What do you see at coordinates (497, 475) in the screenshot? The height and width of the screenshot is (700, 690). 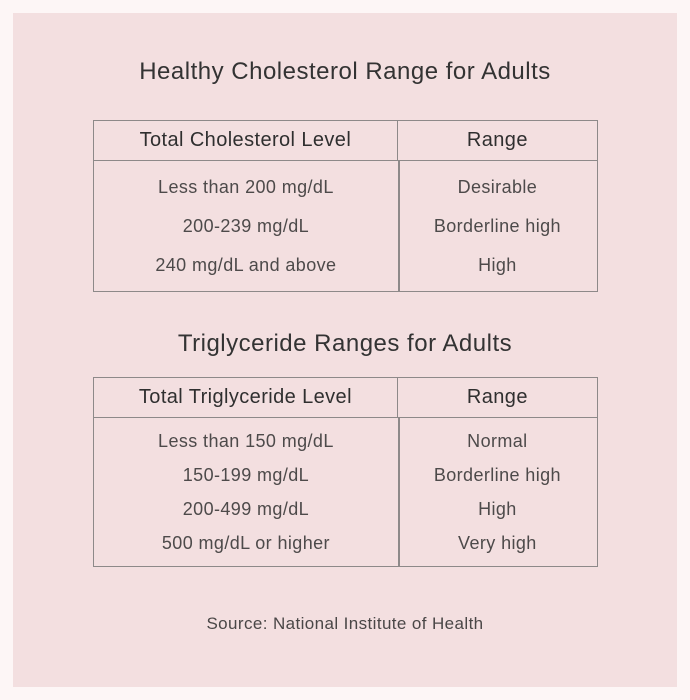 I see `triglyceride-range-cell: Borderline high` at bounding box center [497, 475].